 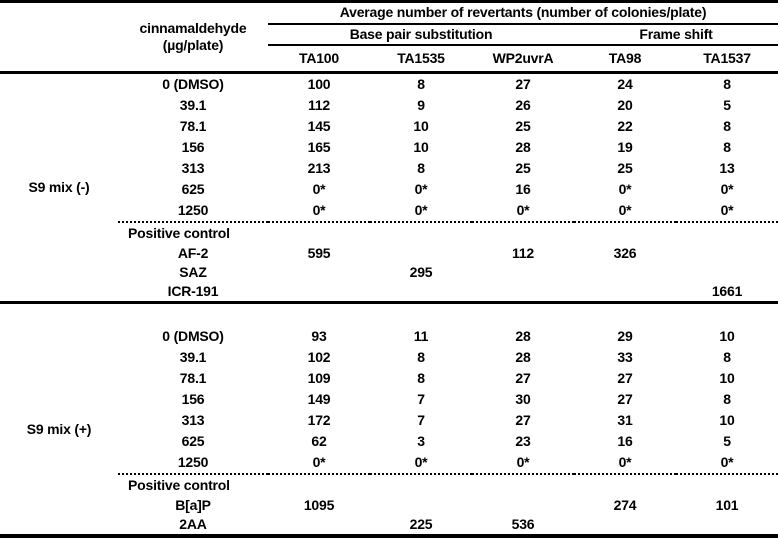 What do you see at coordinates (193, 293) in the screenshot?
I see `control-name-cell: ICR-191` at bounding box center [193, 293].